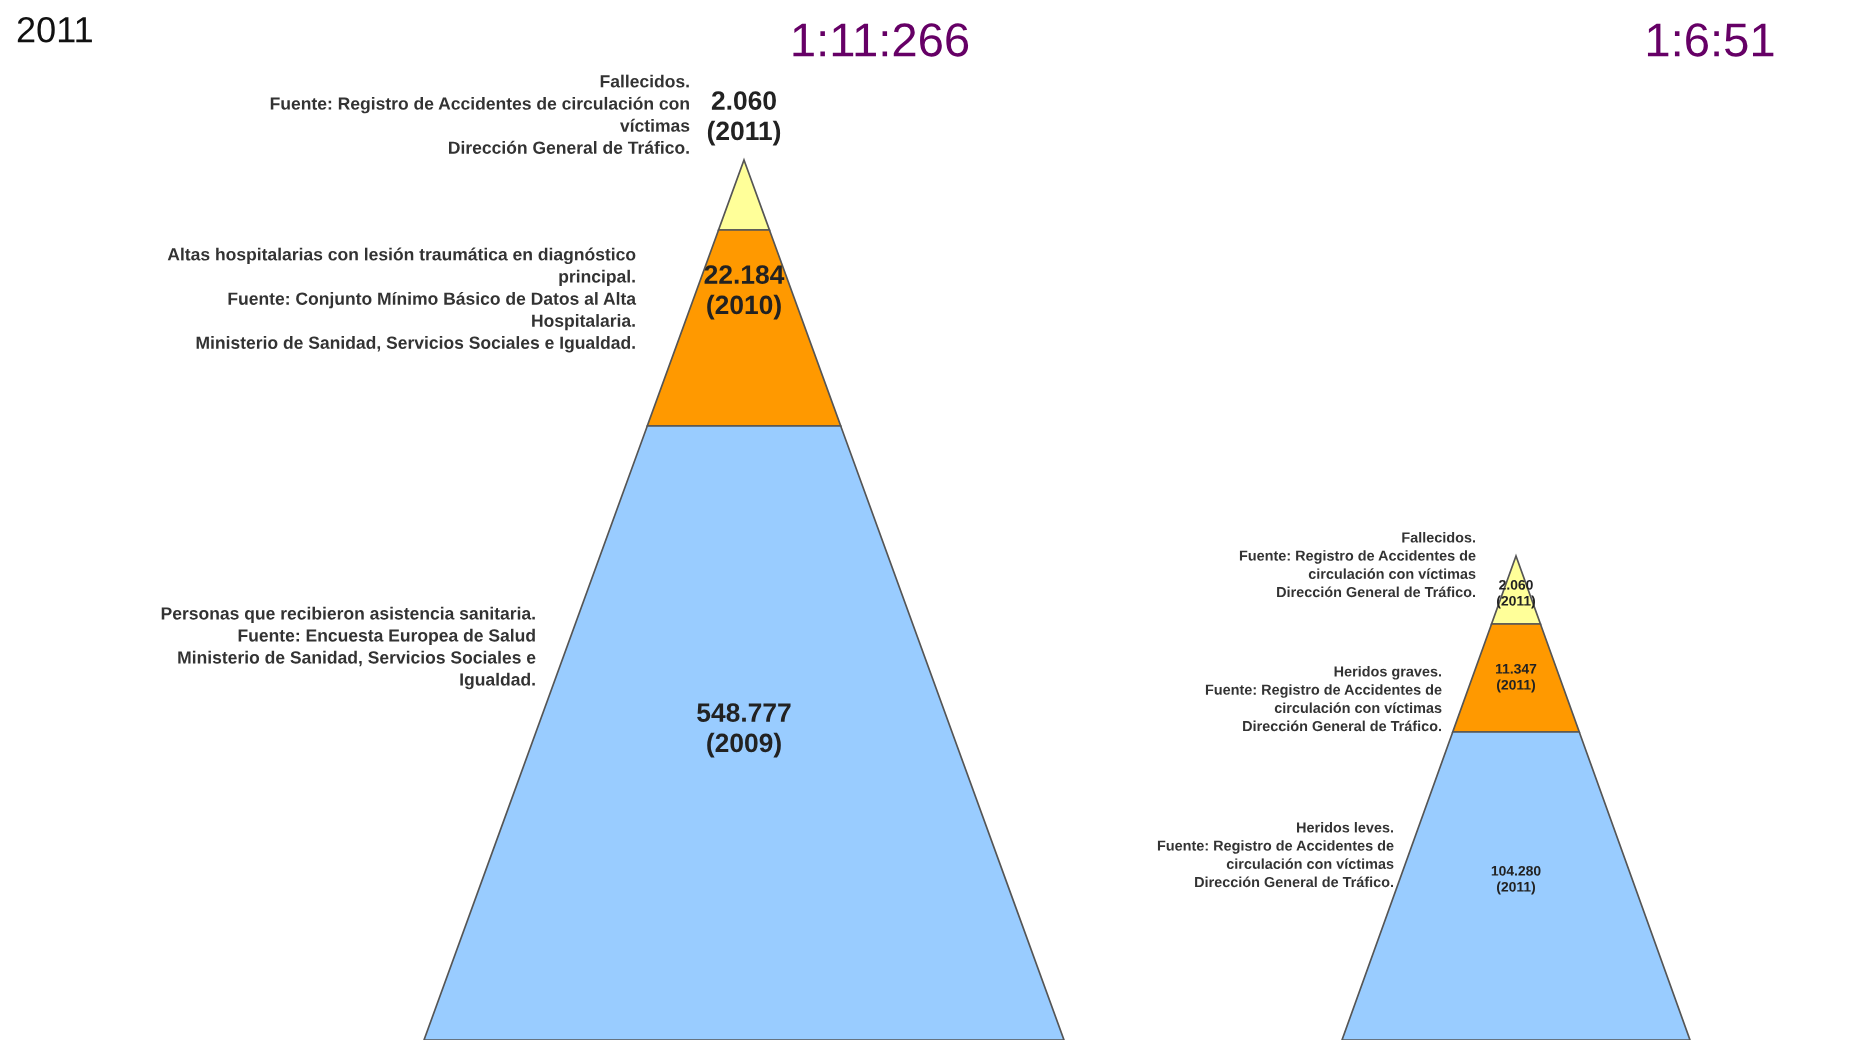  What do you see at coordinates (348, 648) in the screenshot?
I see `category-label: Personas que recibieron asistencia sanitaria. Fuente: Encuesta Europea de Salud Ministerio de Sanidad, Servicios Sociales e Igualdad.` at bounding box center [348, 648].